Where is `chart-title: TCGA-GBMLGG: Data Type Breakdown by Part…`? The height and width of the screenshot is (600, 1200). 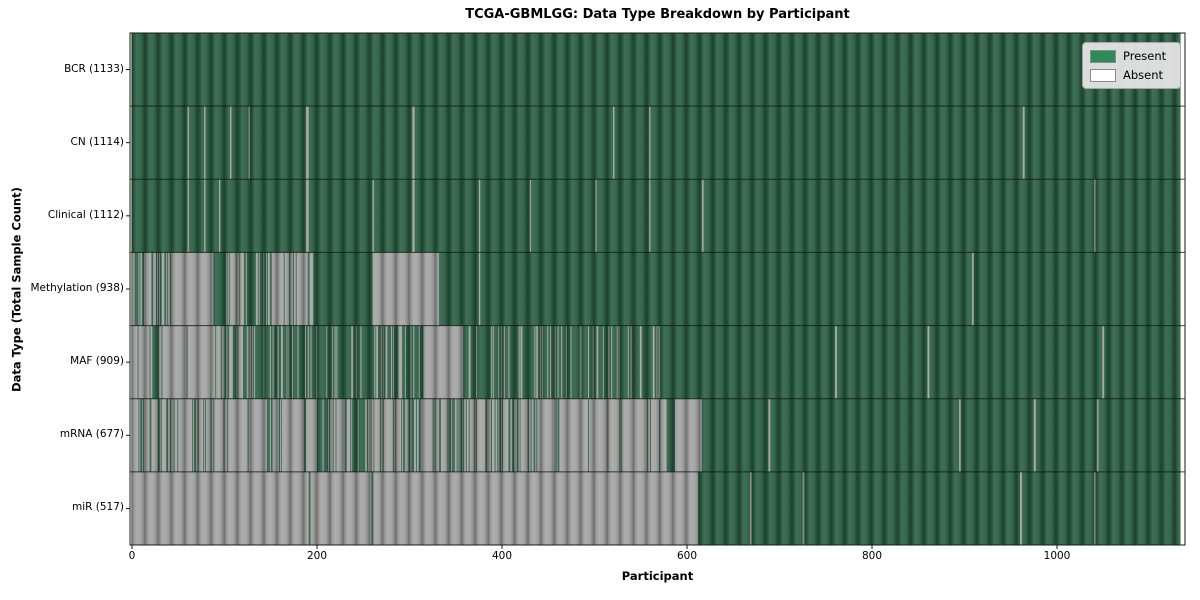 chart-title: TCGA-GBMLGG: Data Type Breakdown by Part… is located at coordinates (657, 14).